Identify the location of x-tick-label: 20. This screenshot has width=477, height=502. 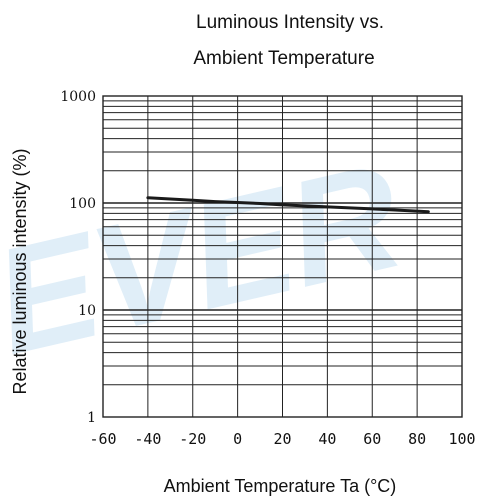
(282, 439).